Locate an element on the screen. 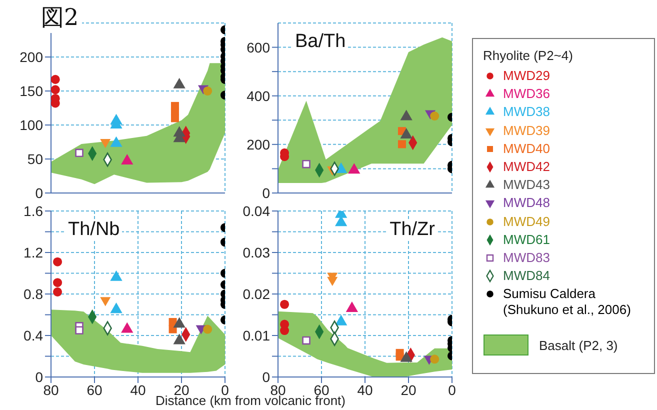 The height and width of the screenshot is (410, 657). y-tick-label: 0.04 is located at coordinates (256, 210).